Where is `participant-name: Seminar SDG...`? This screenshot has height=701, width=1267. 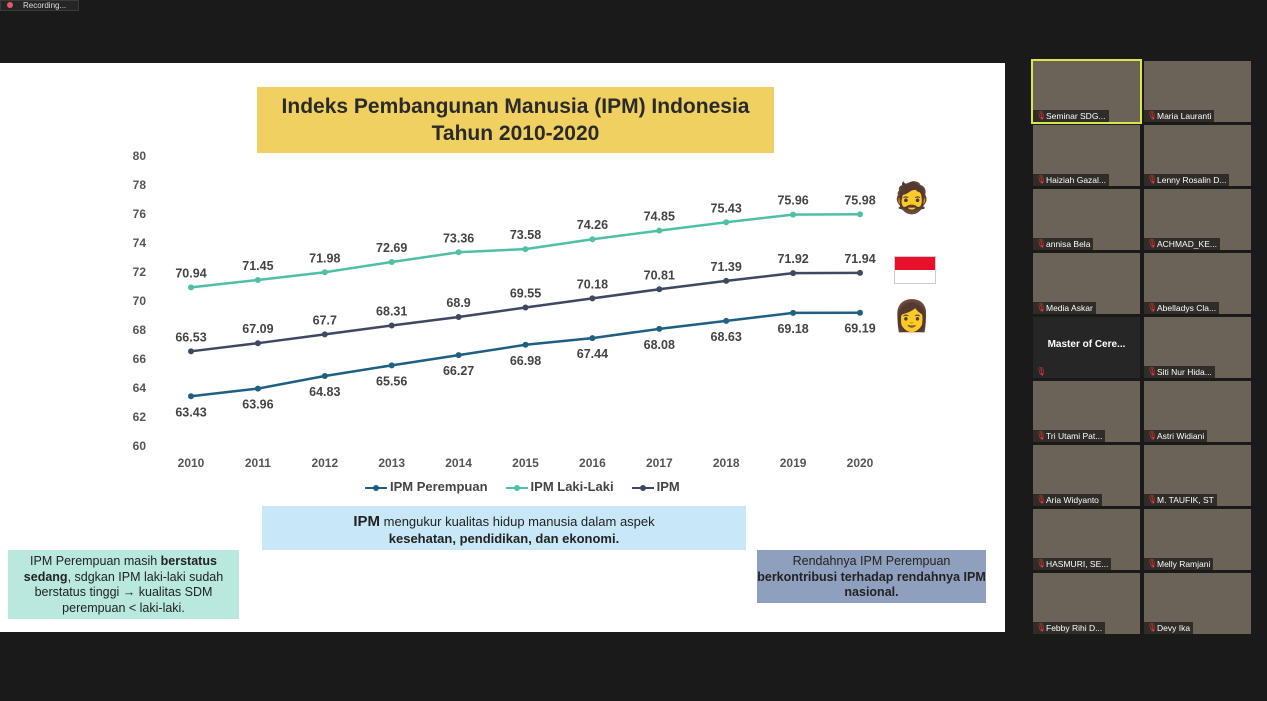
participant-name: Seminar SDG... is located at coordinates (1071, 116).